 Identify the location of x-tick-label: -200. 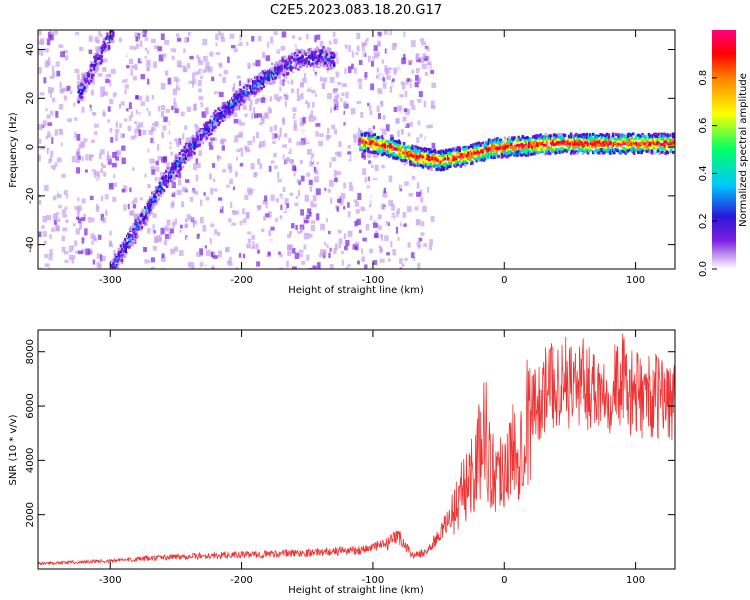
(241, 280).